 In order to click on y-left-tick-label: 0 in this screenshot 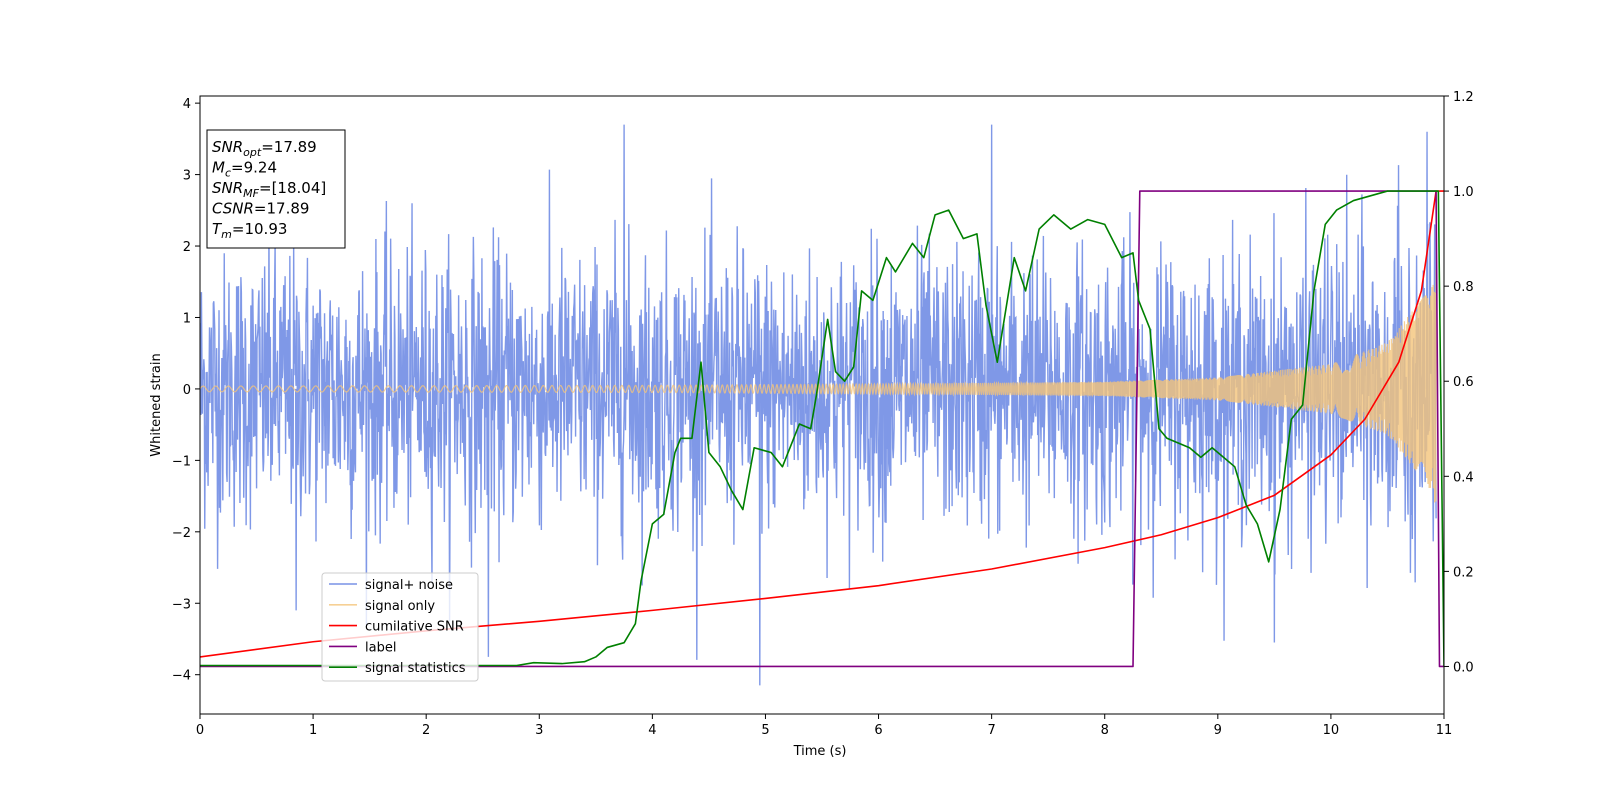, I will do `click(187, 390)`.